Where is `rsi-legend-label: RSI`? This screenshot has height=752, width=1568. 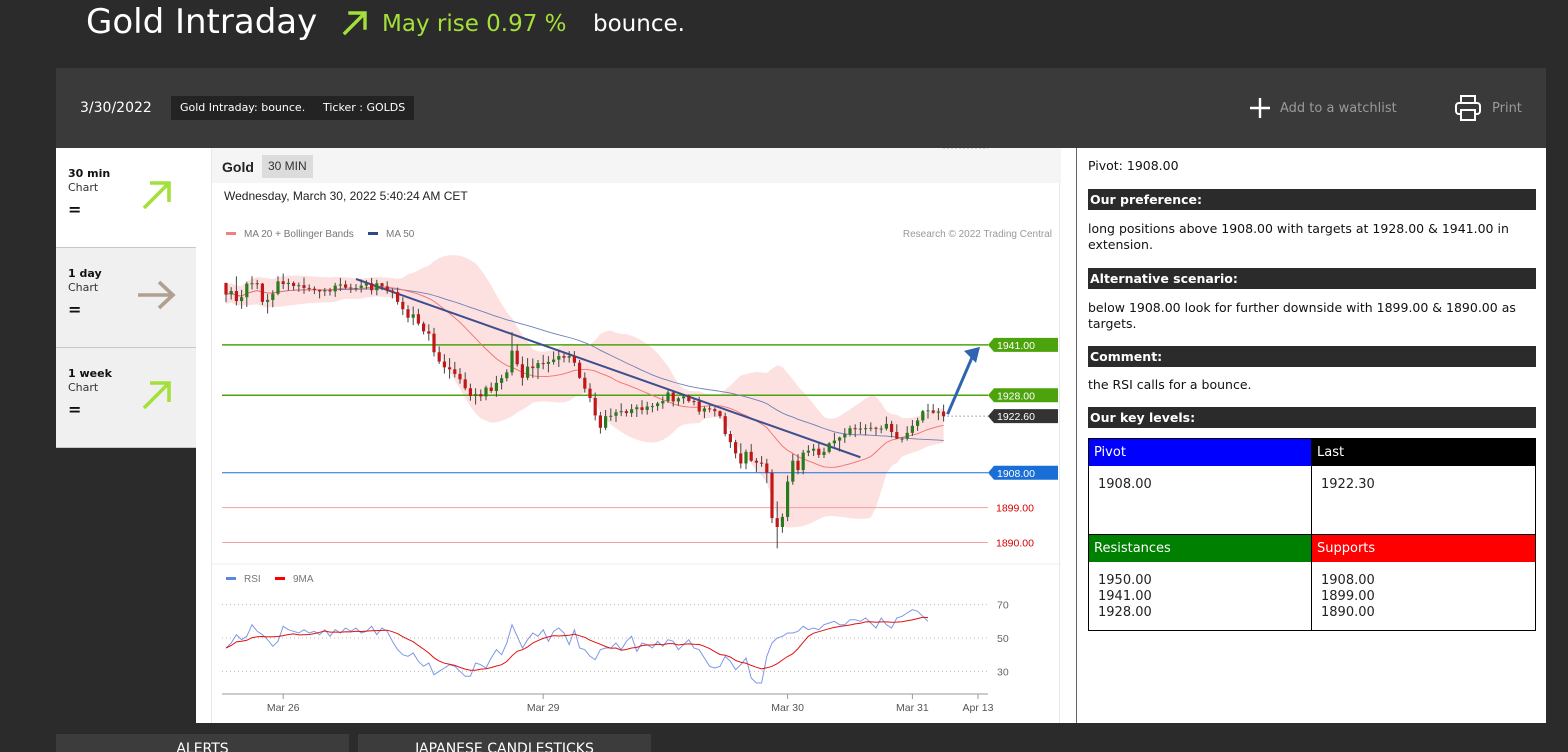
rsi-legend-label: RSI is located at coordinates (252, 579).